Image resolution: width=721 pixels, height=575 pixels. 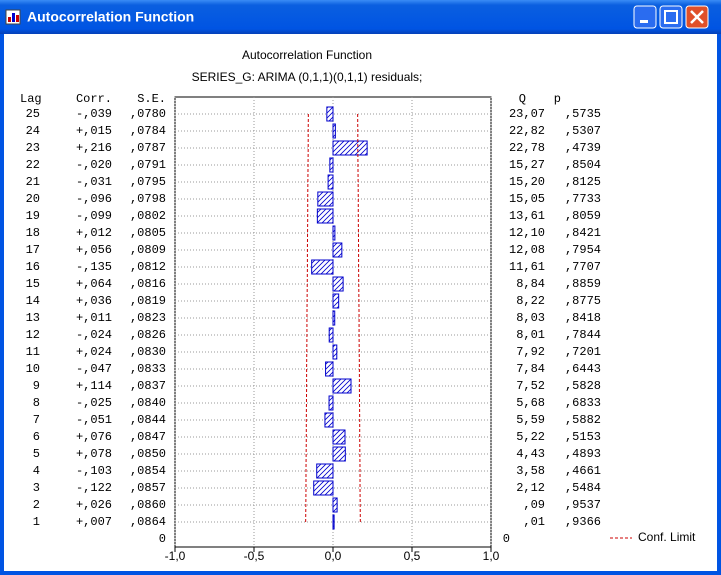 What do you see at coordinates (148, 131) in the screenshot?
I see `se-label: ,0784` at bounding box center [148, 131].